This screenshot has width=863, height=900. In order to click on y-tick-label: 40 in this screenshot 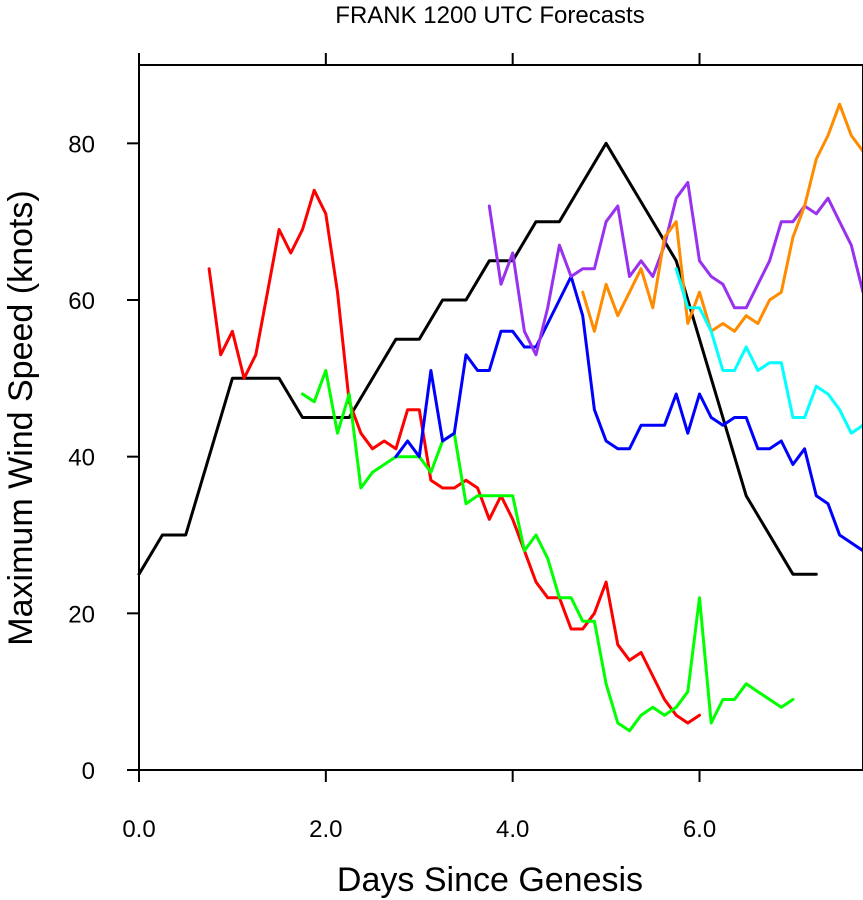, I will do `click(81, 458)`.